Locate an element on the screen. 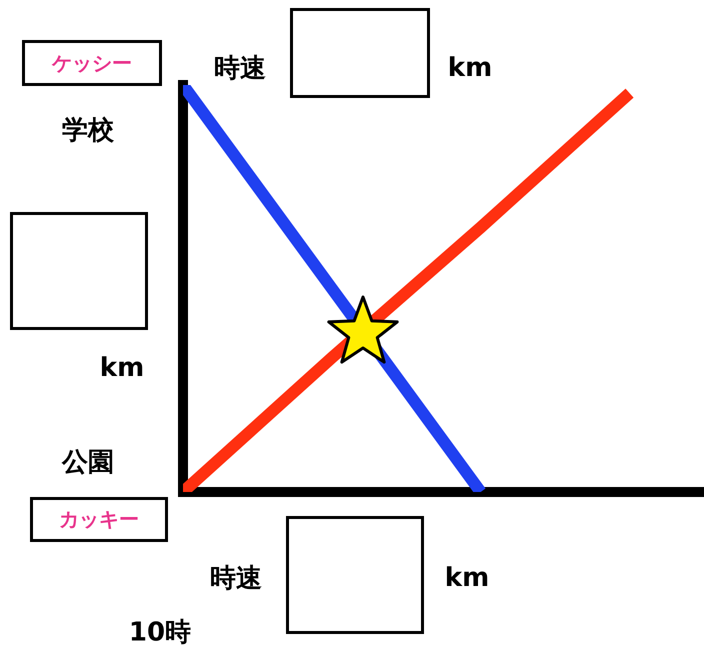  text: カッキー is located at coordinates (99, 519).